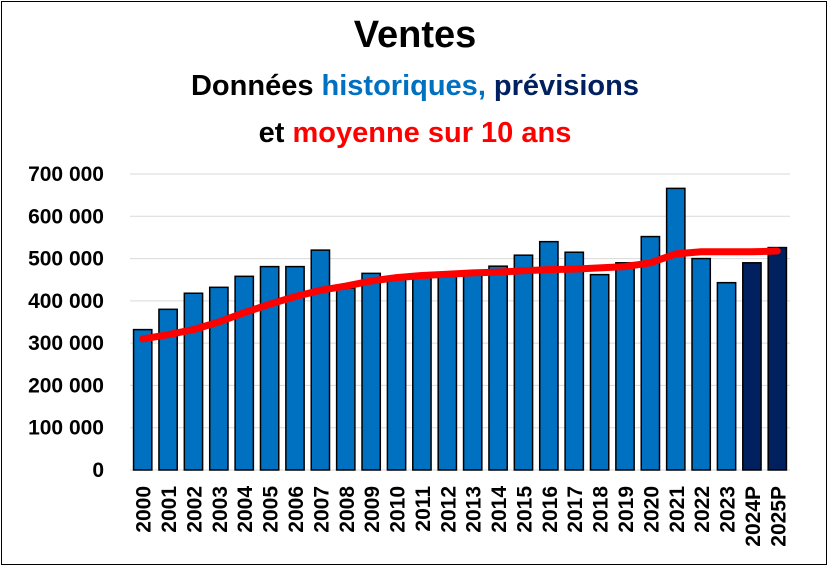 This screenshot has width=830, height=568. I want to click on subtitle-moyenne: moyenne sur 10 ans, so click(432, 133).